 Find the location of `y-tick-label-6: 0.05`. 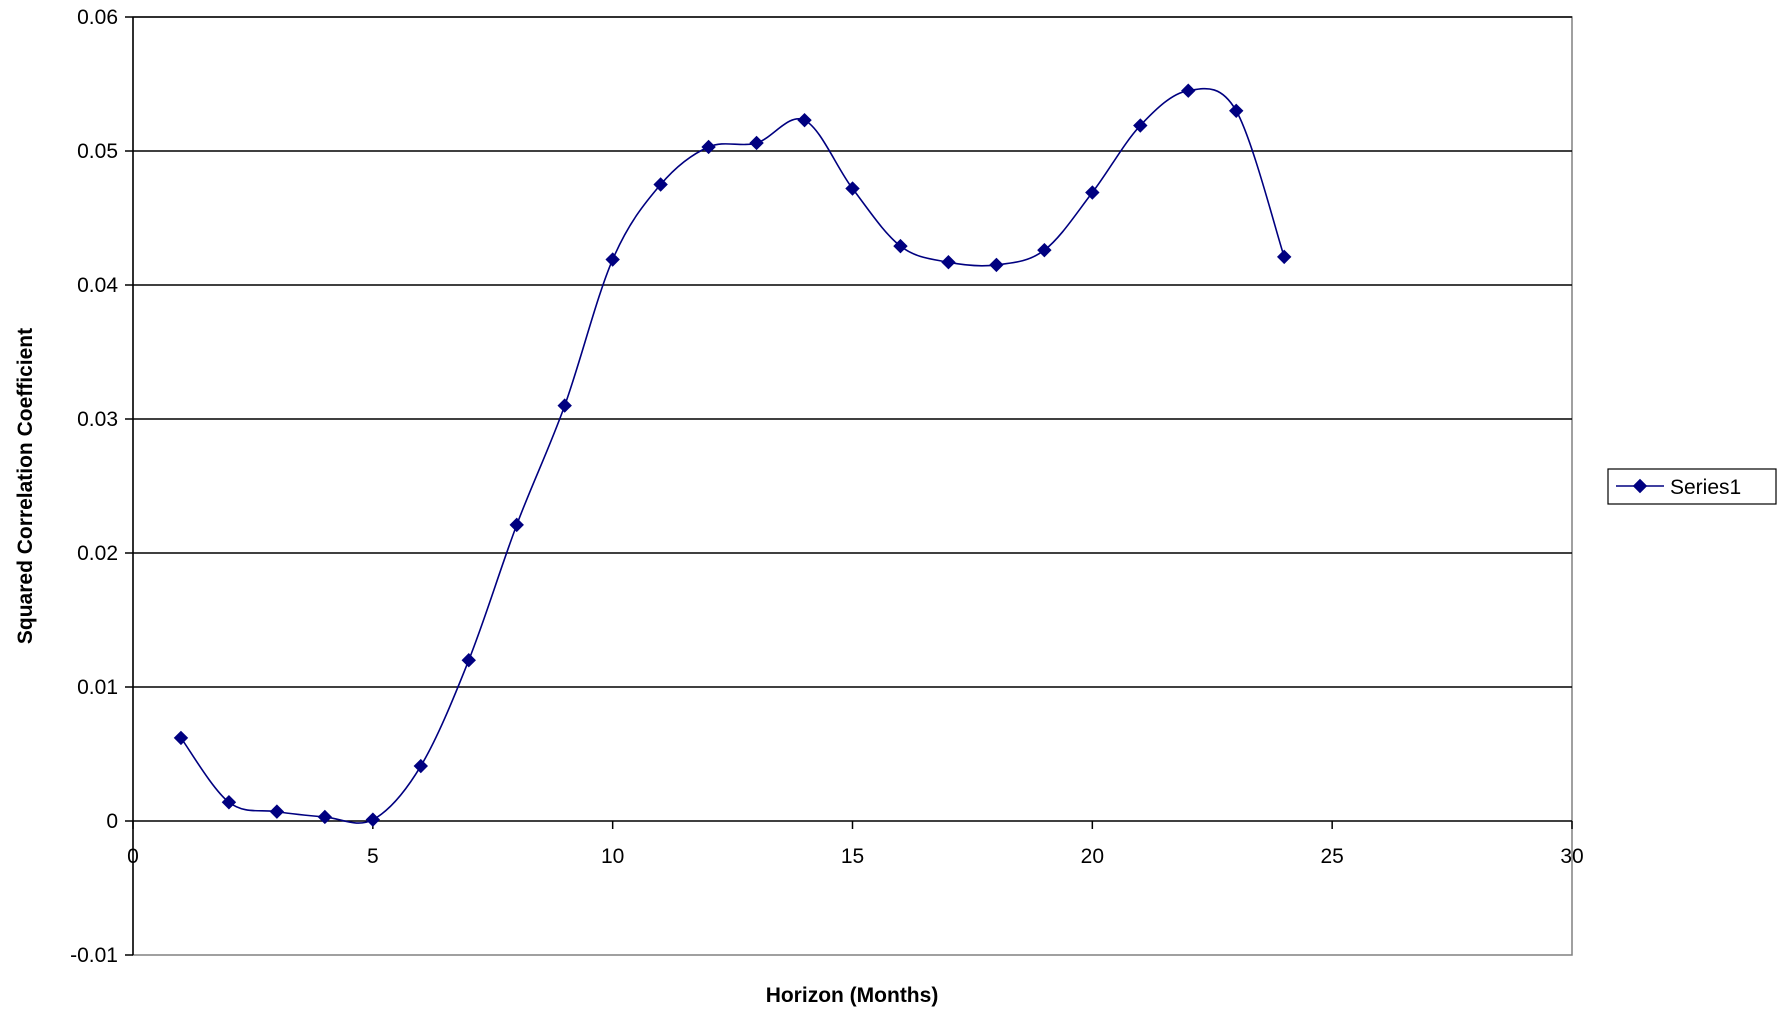

y-tick-label-6: 0.05 is located at coordinates (97, 151).